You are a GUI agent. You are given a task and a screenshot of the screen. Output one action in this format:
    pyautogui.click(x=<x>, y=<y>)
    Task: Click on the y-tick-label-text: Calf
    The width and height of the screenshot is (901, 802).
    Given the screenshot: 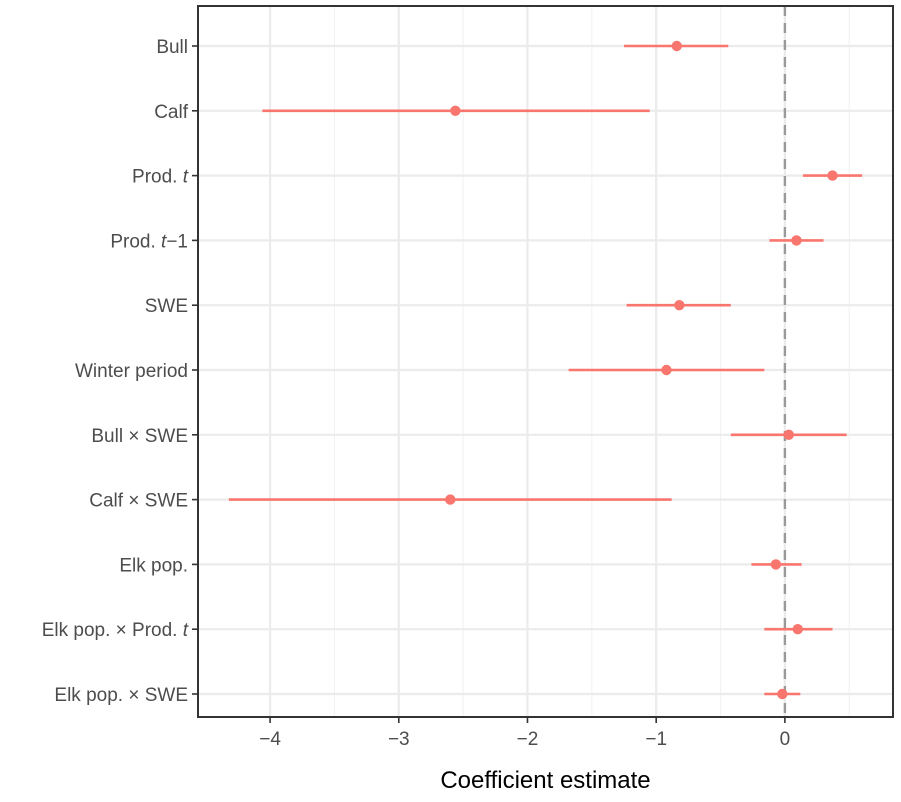 What is the action you would take?
    pyautogui.click(x=171, y=112)
    